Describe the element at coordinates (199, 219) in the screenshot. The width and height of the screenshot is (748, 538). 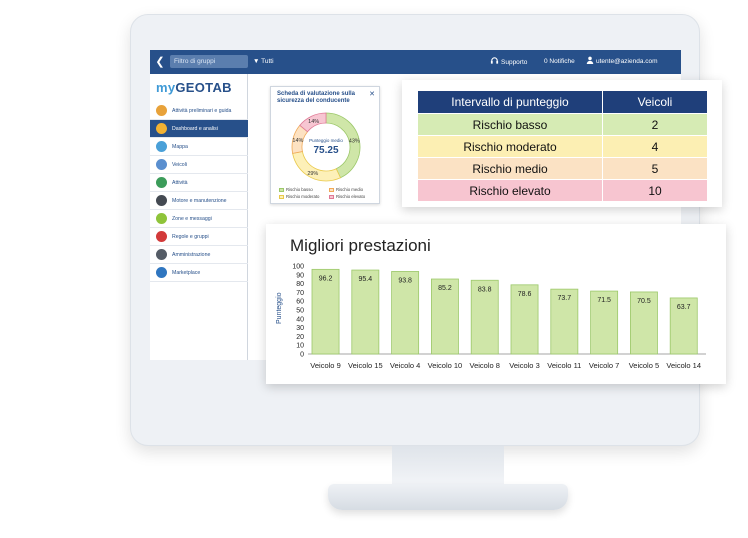
I see `sidebar-item-6: Zone e messaggi` at that location.